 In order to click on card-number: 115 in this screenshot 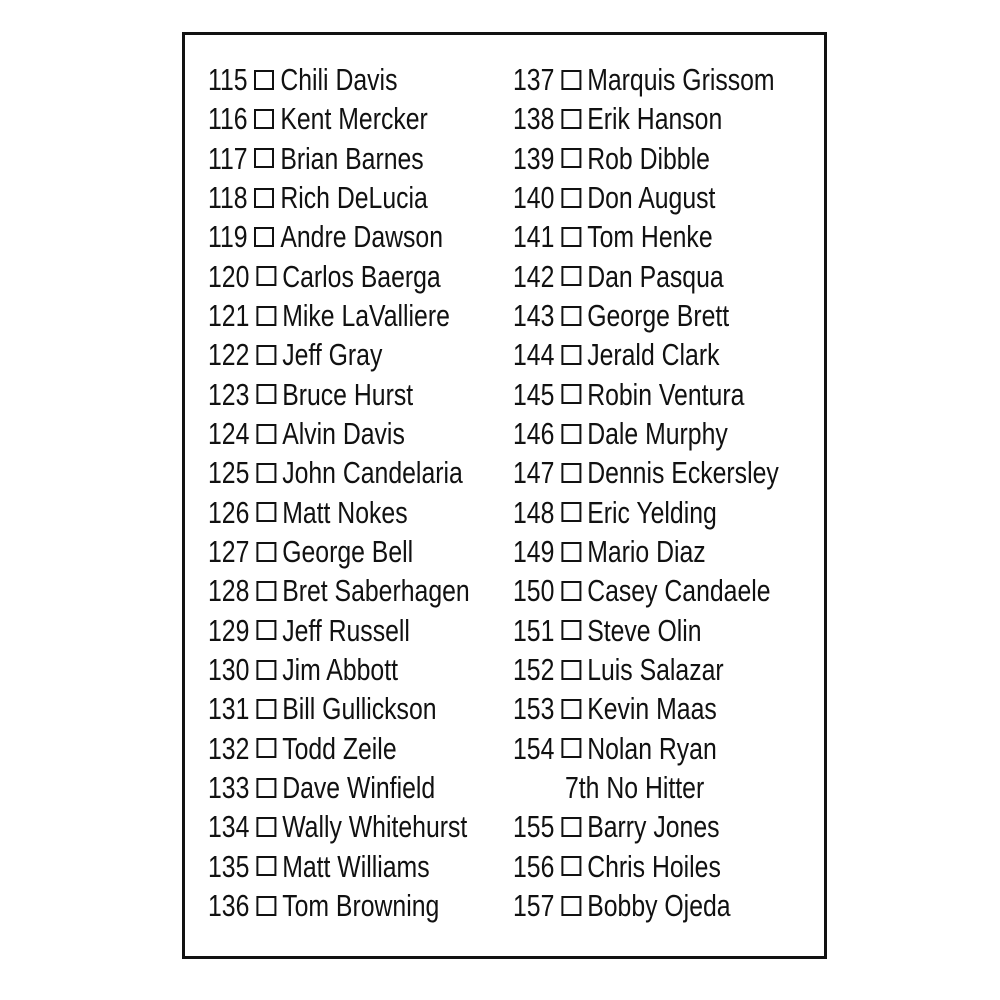, I will do `click(228, 79)`.